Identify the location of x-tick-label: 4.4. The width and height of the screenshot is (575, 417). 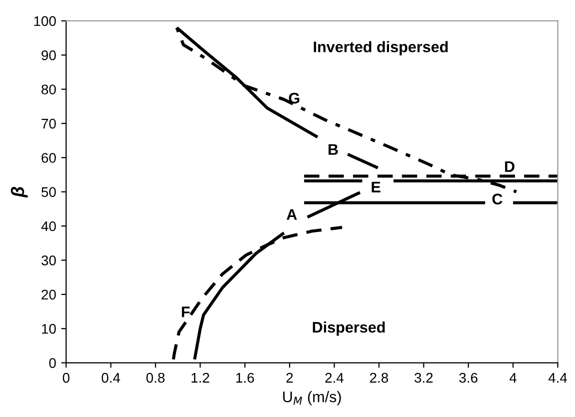
(557, 378).